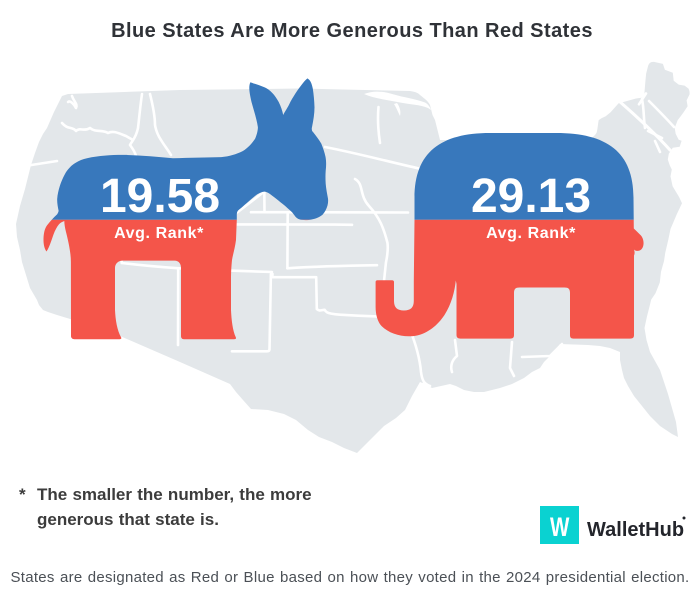  What do you see at coordinates (560, 527) in the screenshot?
I see `svg-text: W` at bounding box center [560, 527].